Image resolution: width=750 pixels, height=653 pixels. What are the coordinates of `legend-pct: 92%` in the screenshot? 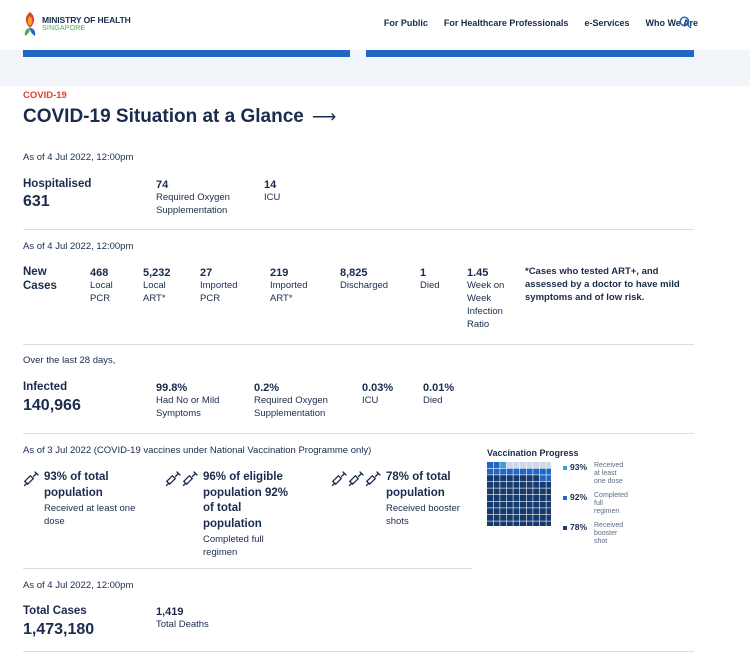 It's located at (579, 497).